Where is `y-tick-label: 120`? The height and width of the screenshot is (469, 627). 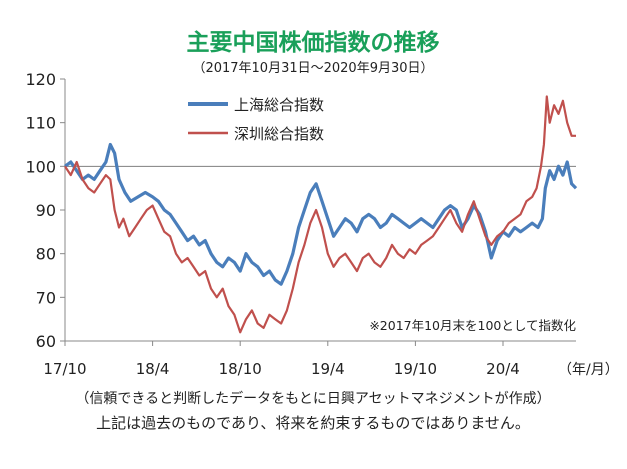 y-tick-label: 120 is located at coordinates (40, 79).